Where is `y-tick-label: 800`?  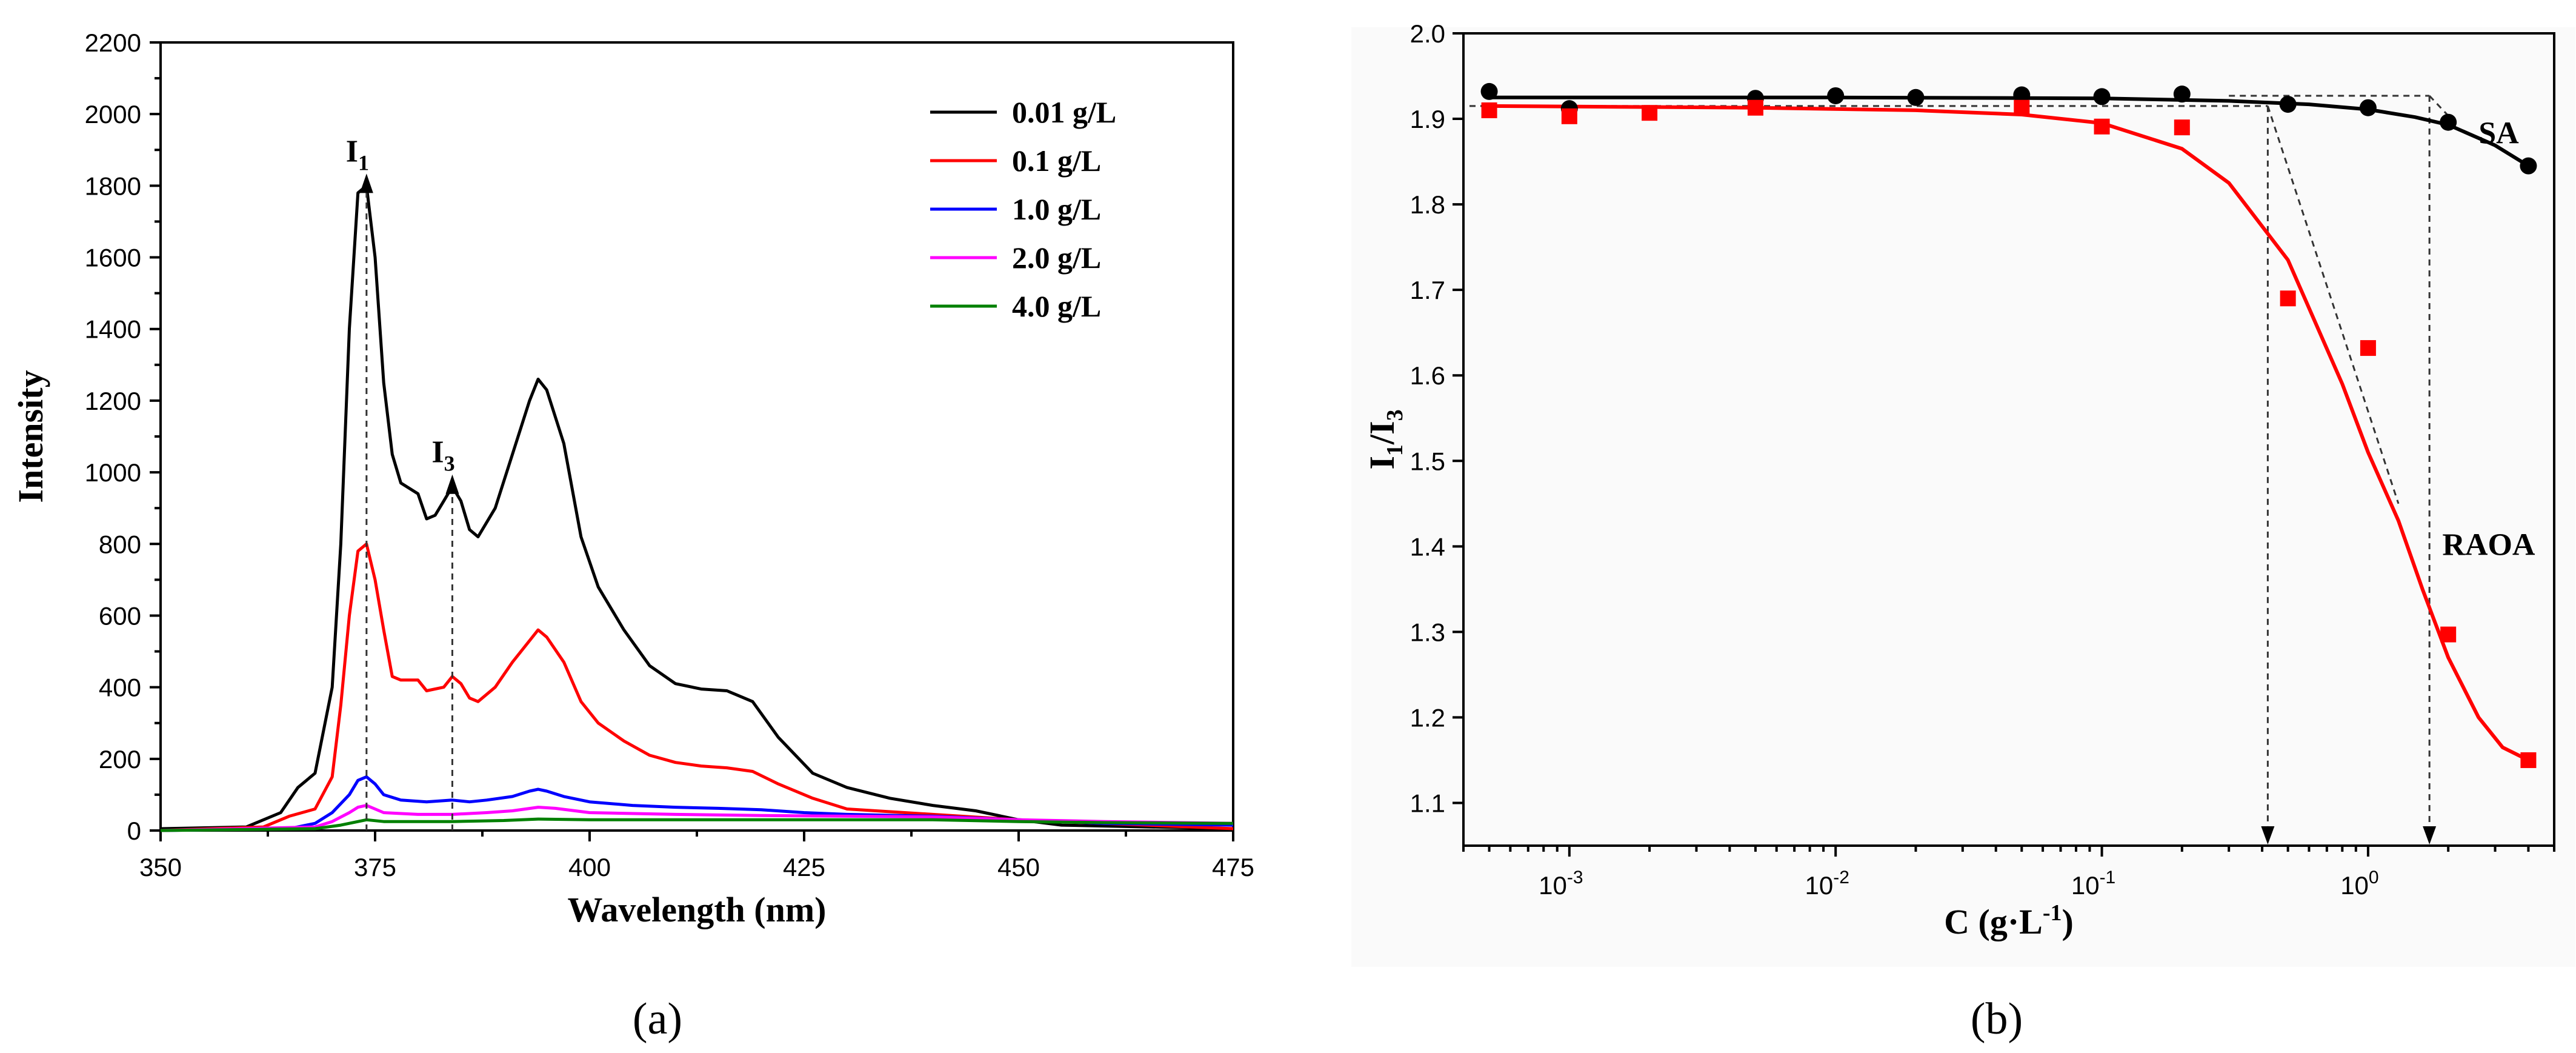
y-tick-label: 800 is located at coordinates (120, 544).